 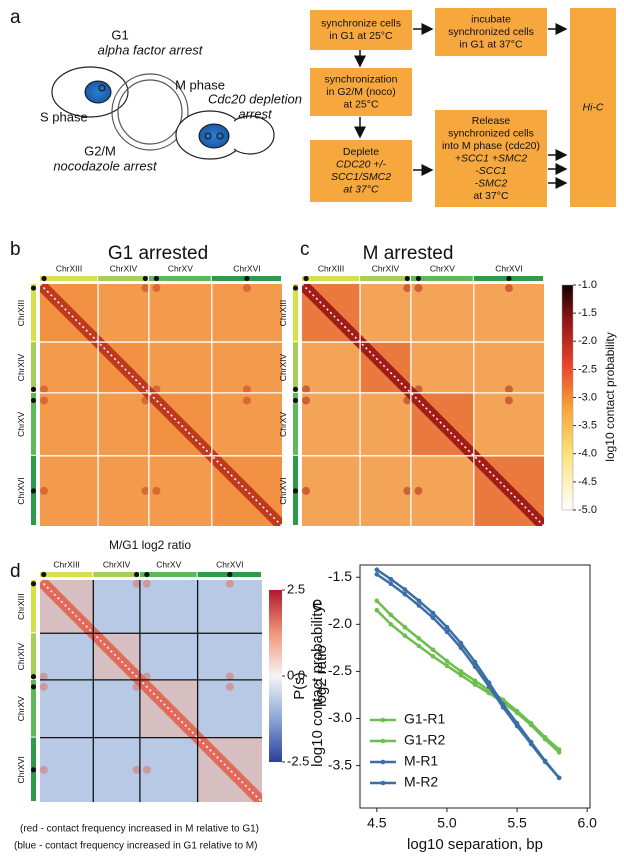 What do you see at coordinates (567, 397) in the screenshot?
I see `colorbar` at bounding box center [567, 397].